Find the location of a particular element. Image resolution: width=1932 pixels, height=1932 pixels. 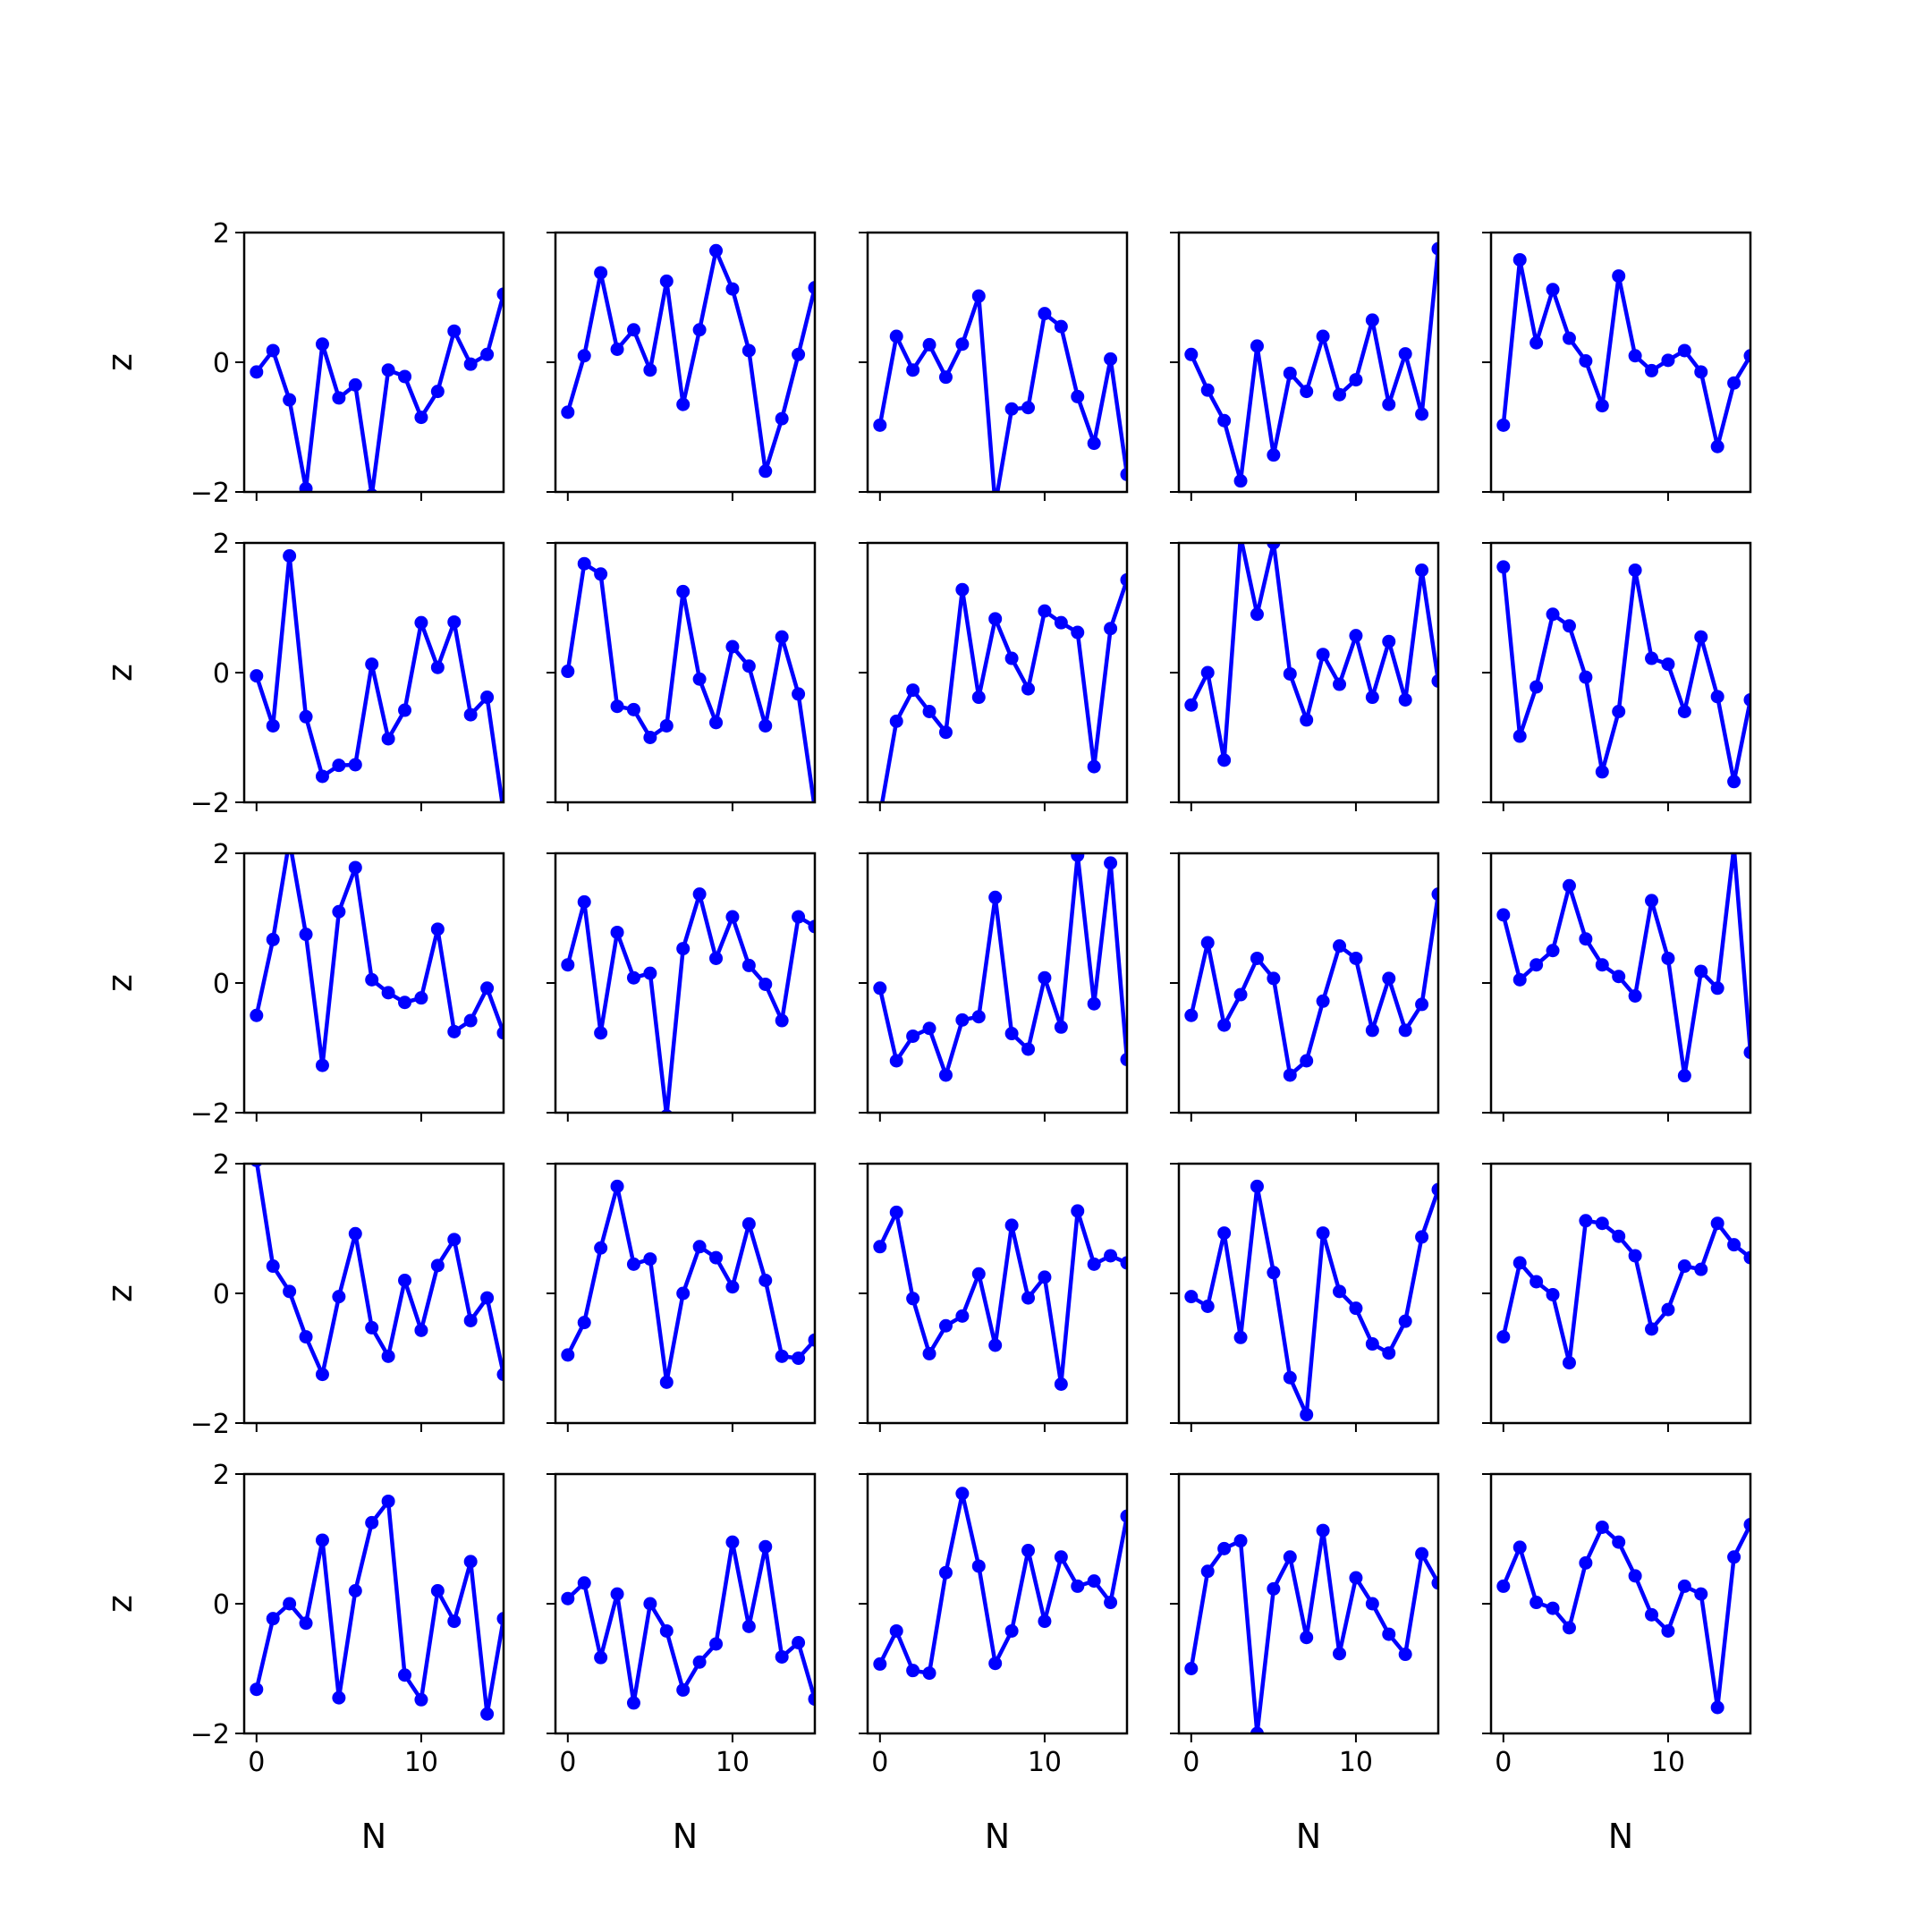

subplot-r5-c4: 0 10 N is located at coordinates (1305, 1664).